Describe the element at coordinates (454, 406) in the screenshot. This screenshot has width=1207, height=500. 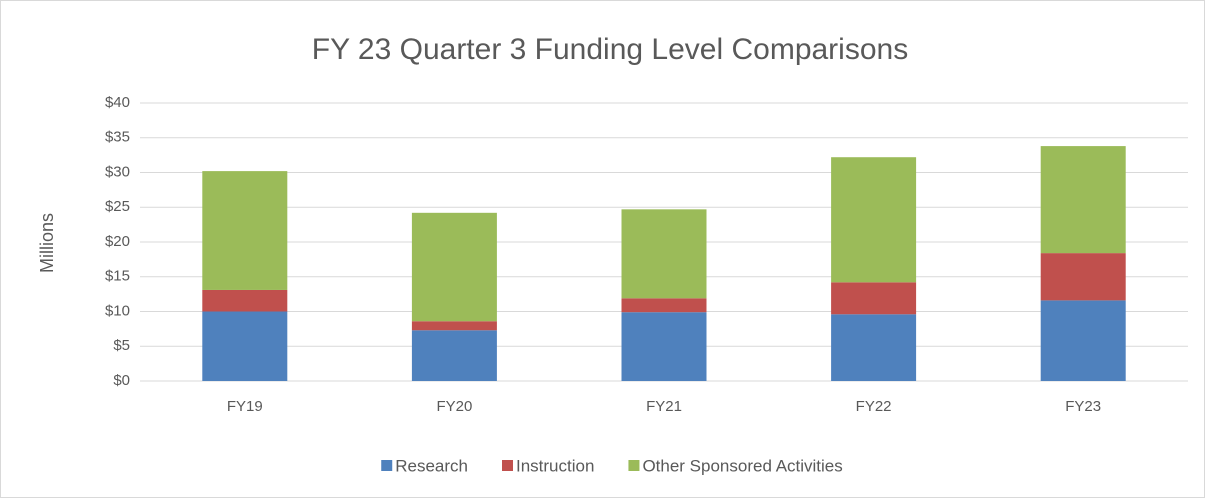
I see `x-tick-label: FY20` at that location.